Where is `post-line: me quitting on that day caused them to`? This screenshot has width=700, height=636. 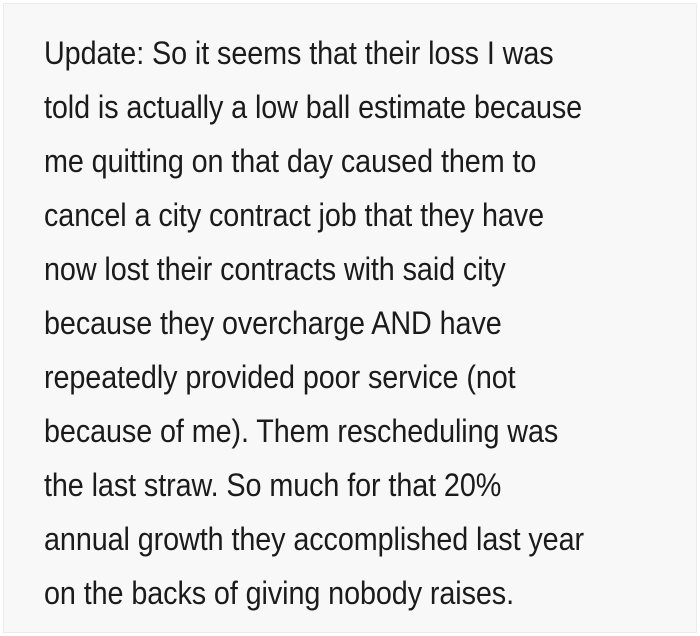 post-line: me quitting on that day caused them to is located at coordinates (290, 161).